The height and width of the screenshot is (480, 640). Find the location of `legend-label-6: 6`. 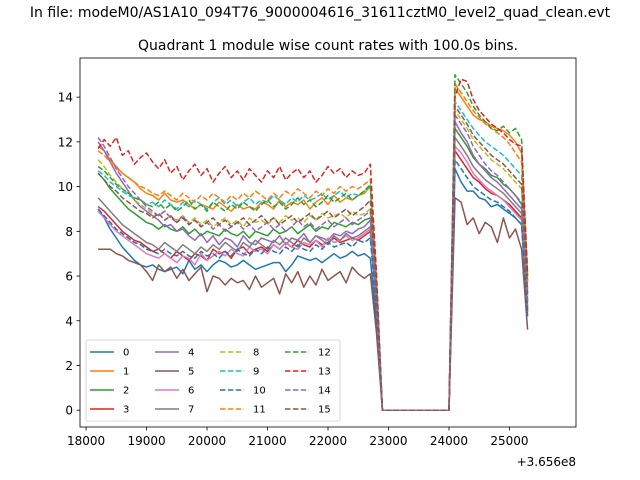

legend-label-6: 6 is located at coordinates (191, 391).